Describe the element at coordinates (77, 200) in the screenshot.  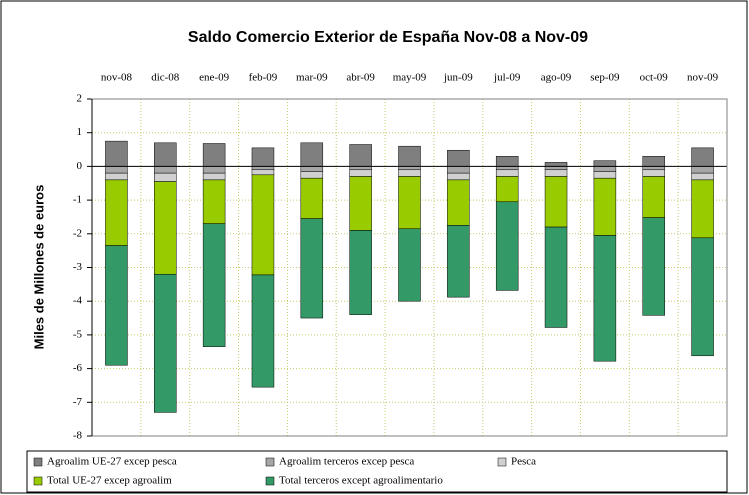
I see `y-tick-label: -1` at that location.